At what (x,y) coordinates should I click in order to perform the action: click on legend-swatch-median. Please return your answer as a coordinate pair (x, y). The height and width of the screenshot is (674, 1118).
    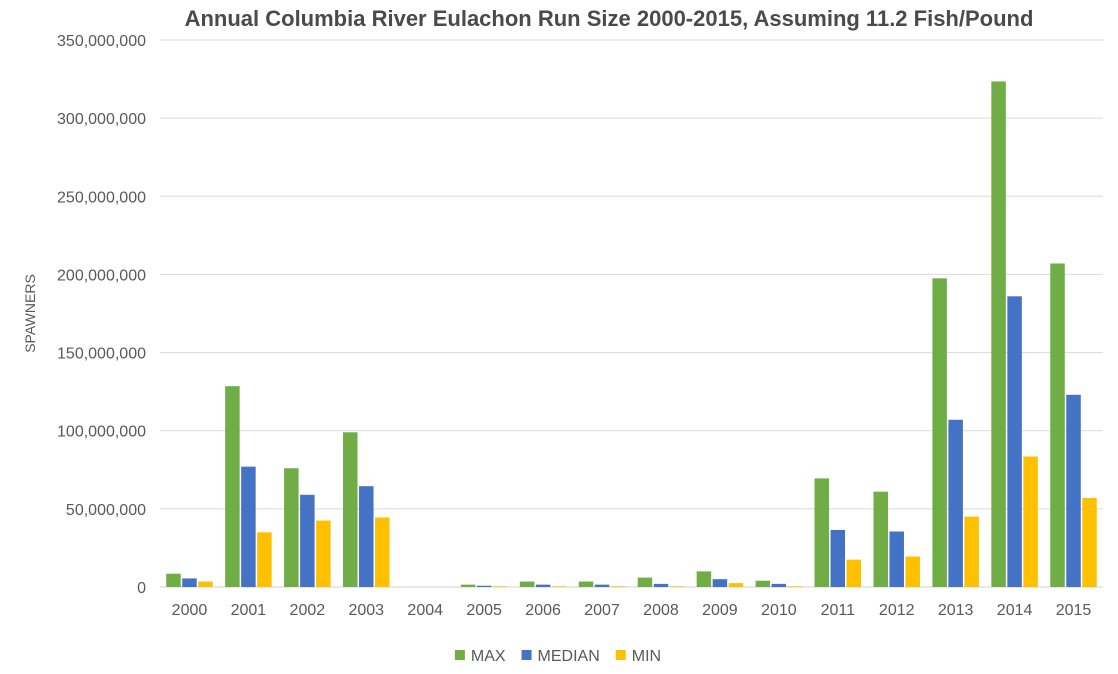
    Looking at the image, I should click on (526, 655).